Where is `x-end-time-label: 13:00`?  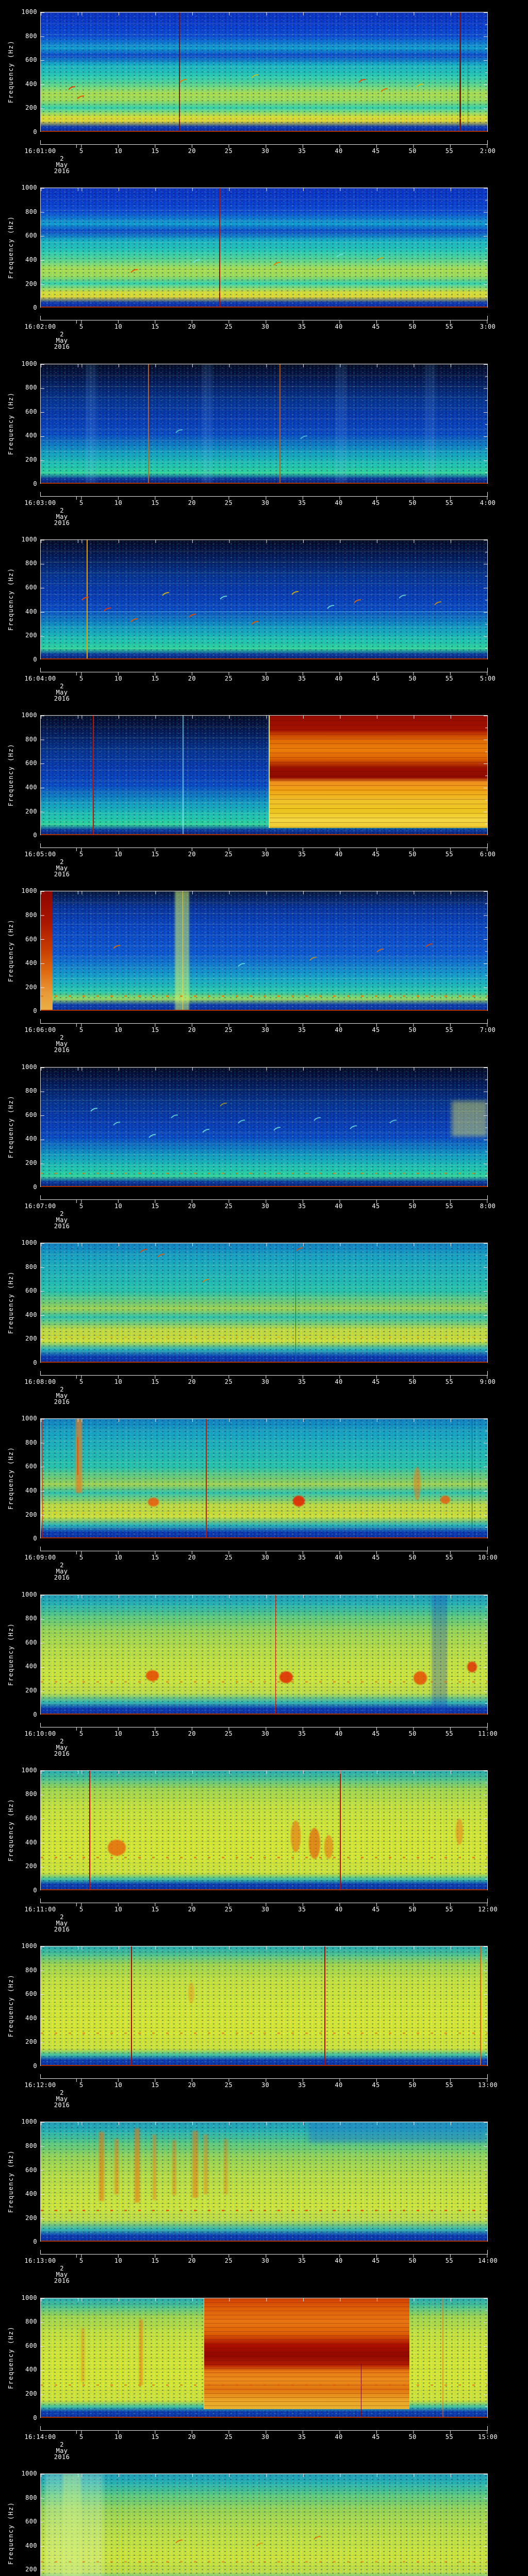 x-end-time-label: 13:00 is located at coordinates (487, 2085).